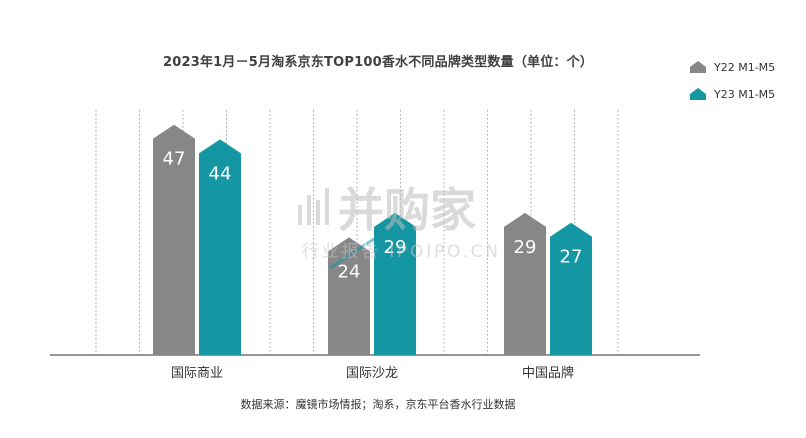 The height and width of the screenshot is (438, 806). Describe the element at coordinates (745, 67) in the screenshot. I see `legend-label: Y22 M1-M5` at that location.